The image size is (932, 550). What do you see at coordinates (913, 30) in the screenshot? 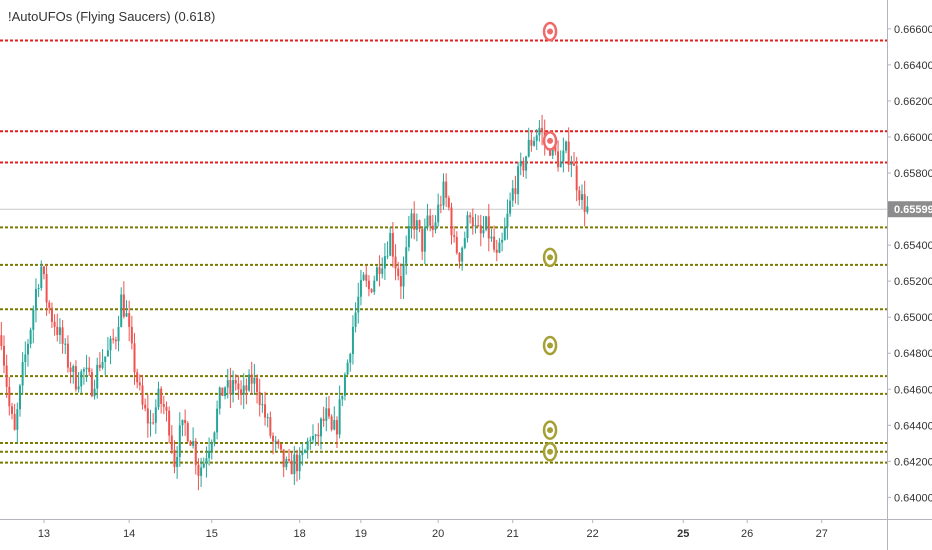
I see `y-tick-label: 0.66600` at bounding box center [913, 30].